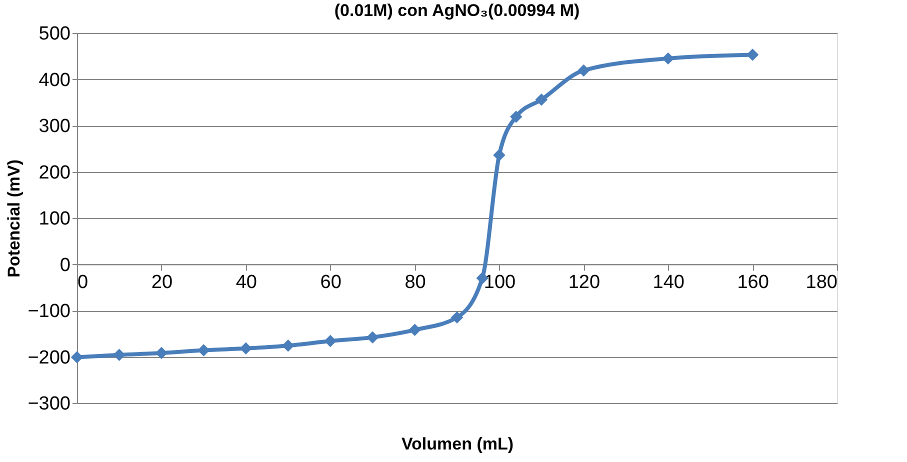  I want to click on x-tick-label: 60, so click(331, 282).